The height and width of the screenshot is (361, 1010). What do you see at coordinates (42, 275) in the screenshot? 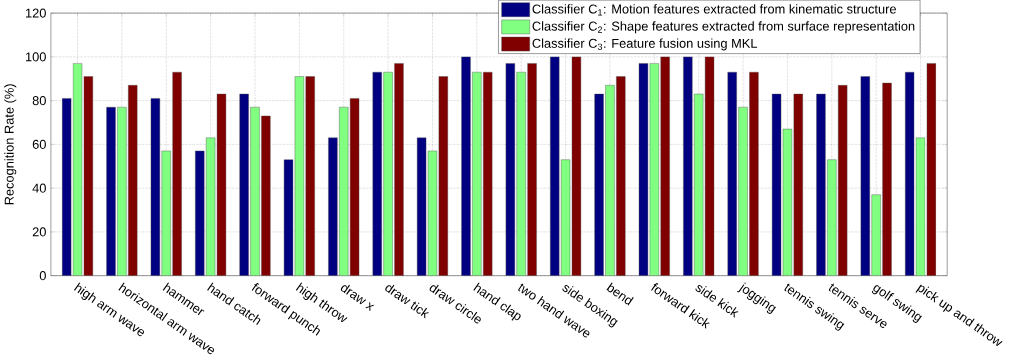
I see `y-tick-label: 0` at bounding box center [42, 275].